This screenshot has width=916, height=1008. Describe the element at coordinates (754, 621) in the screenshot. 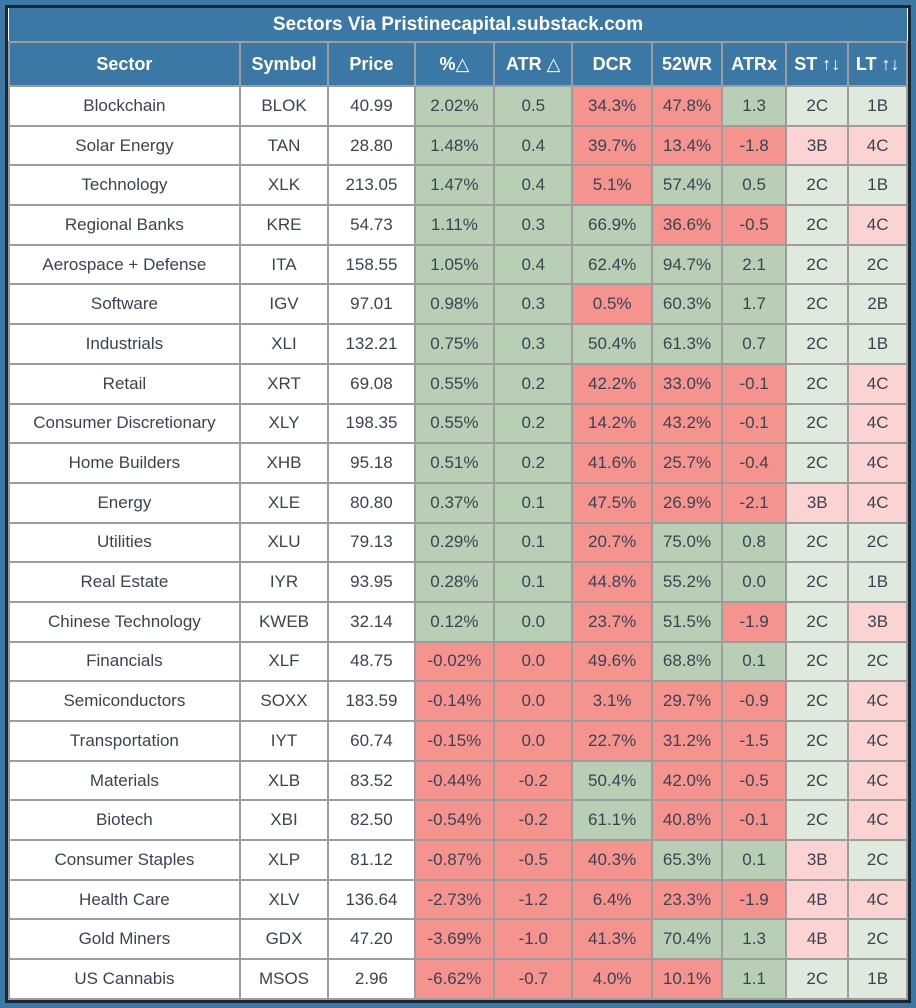

I see `atrx-cell: -1.9` at that location.